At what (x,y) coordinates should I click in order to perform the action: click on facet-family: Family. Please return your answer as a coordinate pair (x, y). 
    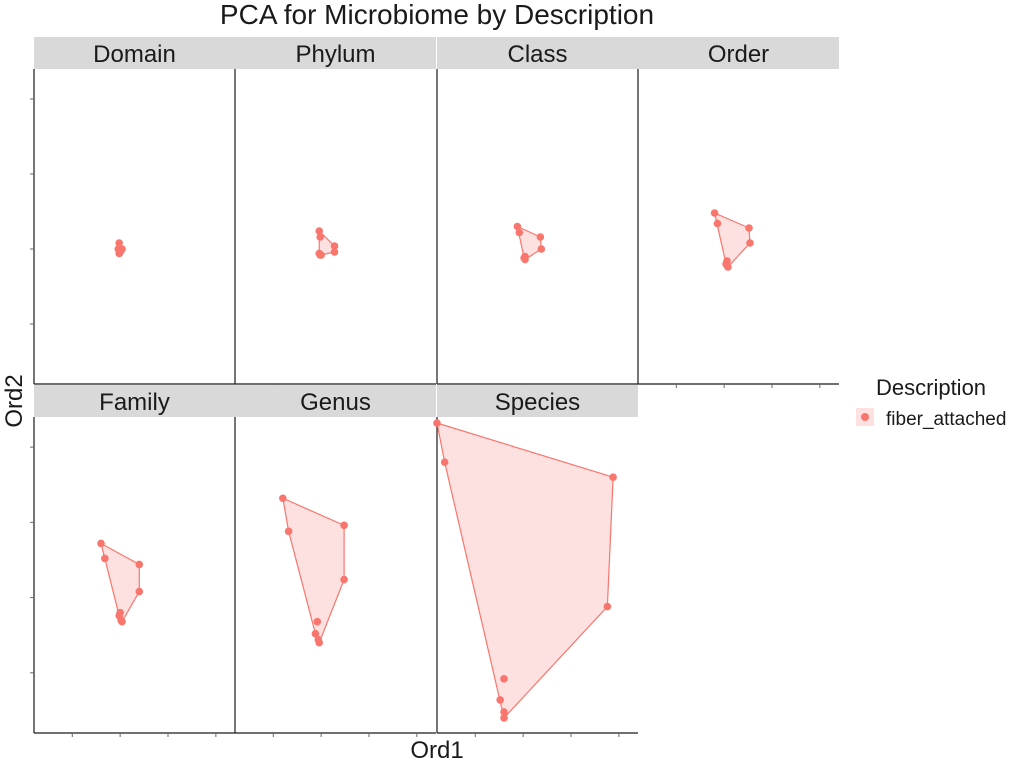
    Looking at the image, I should click on (132, 561).